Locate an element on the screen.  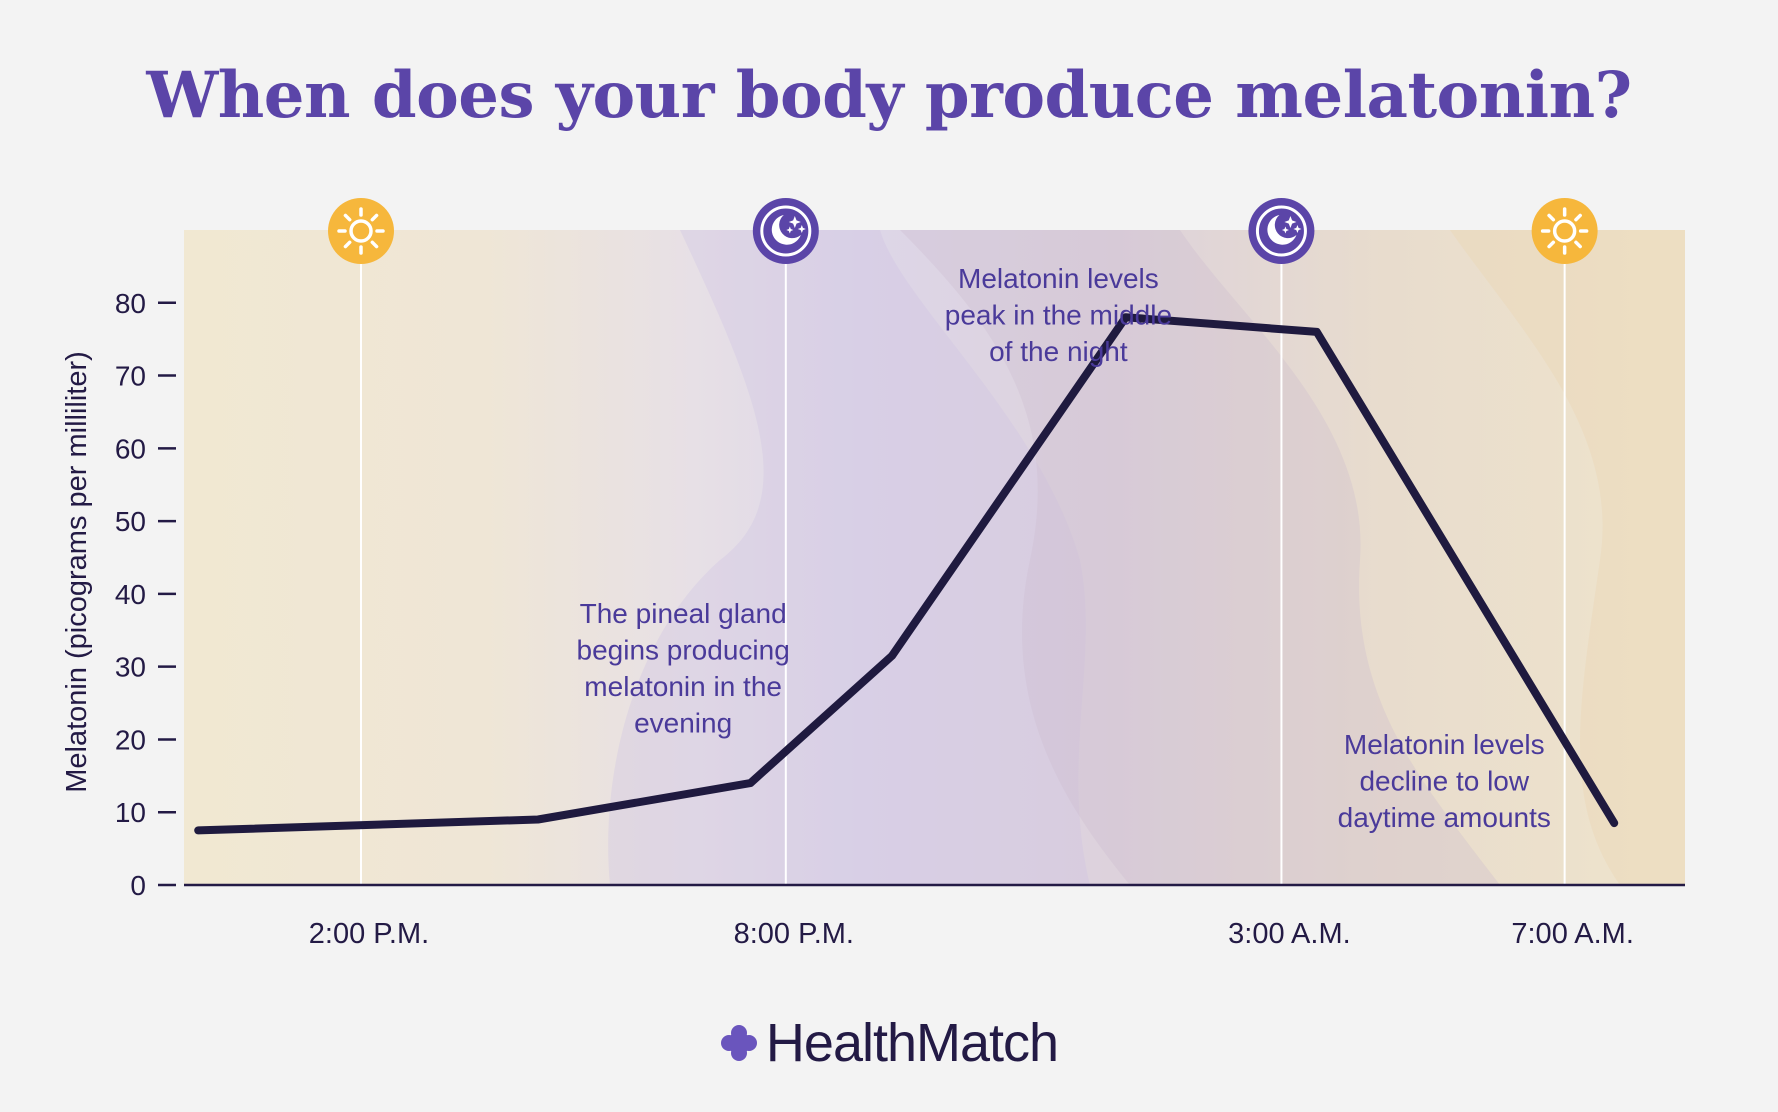
annotation-line: of the night is located at coordinates (1058, 351).